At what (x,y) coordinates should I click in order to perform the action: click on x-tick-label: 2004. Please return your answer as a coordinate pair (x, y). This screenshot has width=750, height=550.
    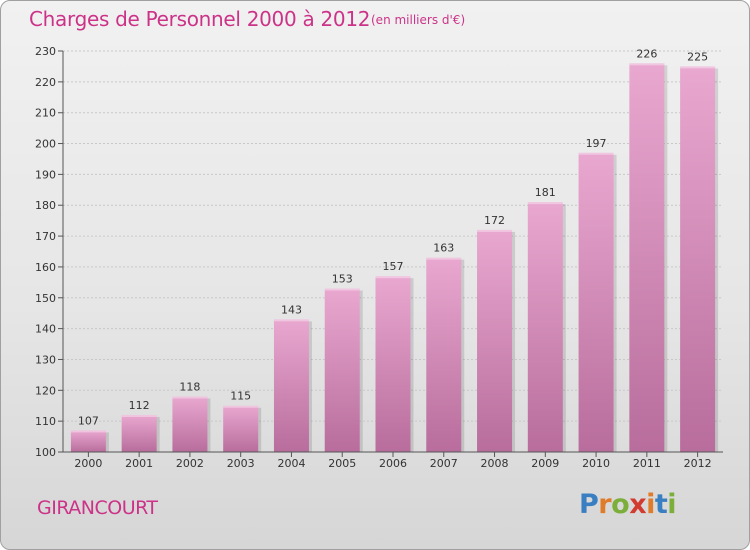
    Looking at the image, I should click on (291, 463).